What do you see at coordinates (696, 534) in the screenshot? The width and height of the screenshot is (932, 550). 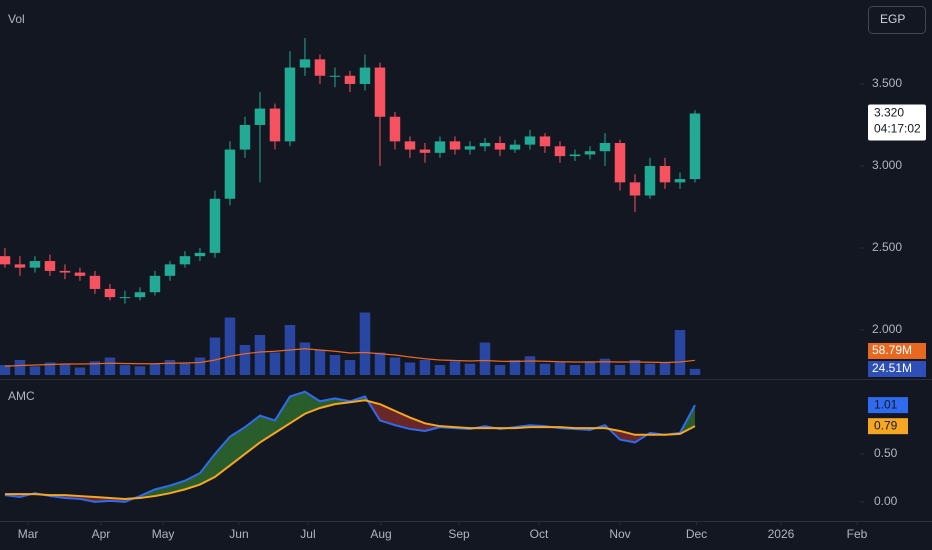 I see `x-tick-label: Dec` at bounding box center [696, 534].